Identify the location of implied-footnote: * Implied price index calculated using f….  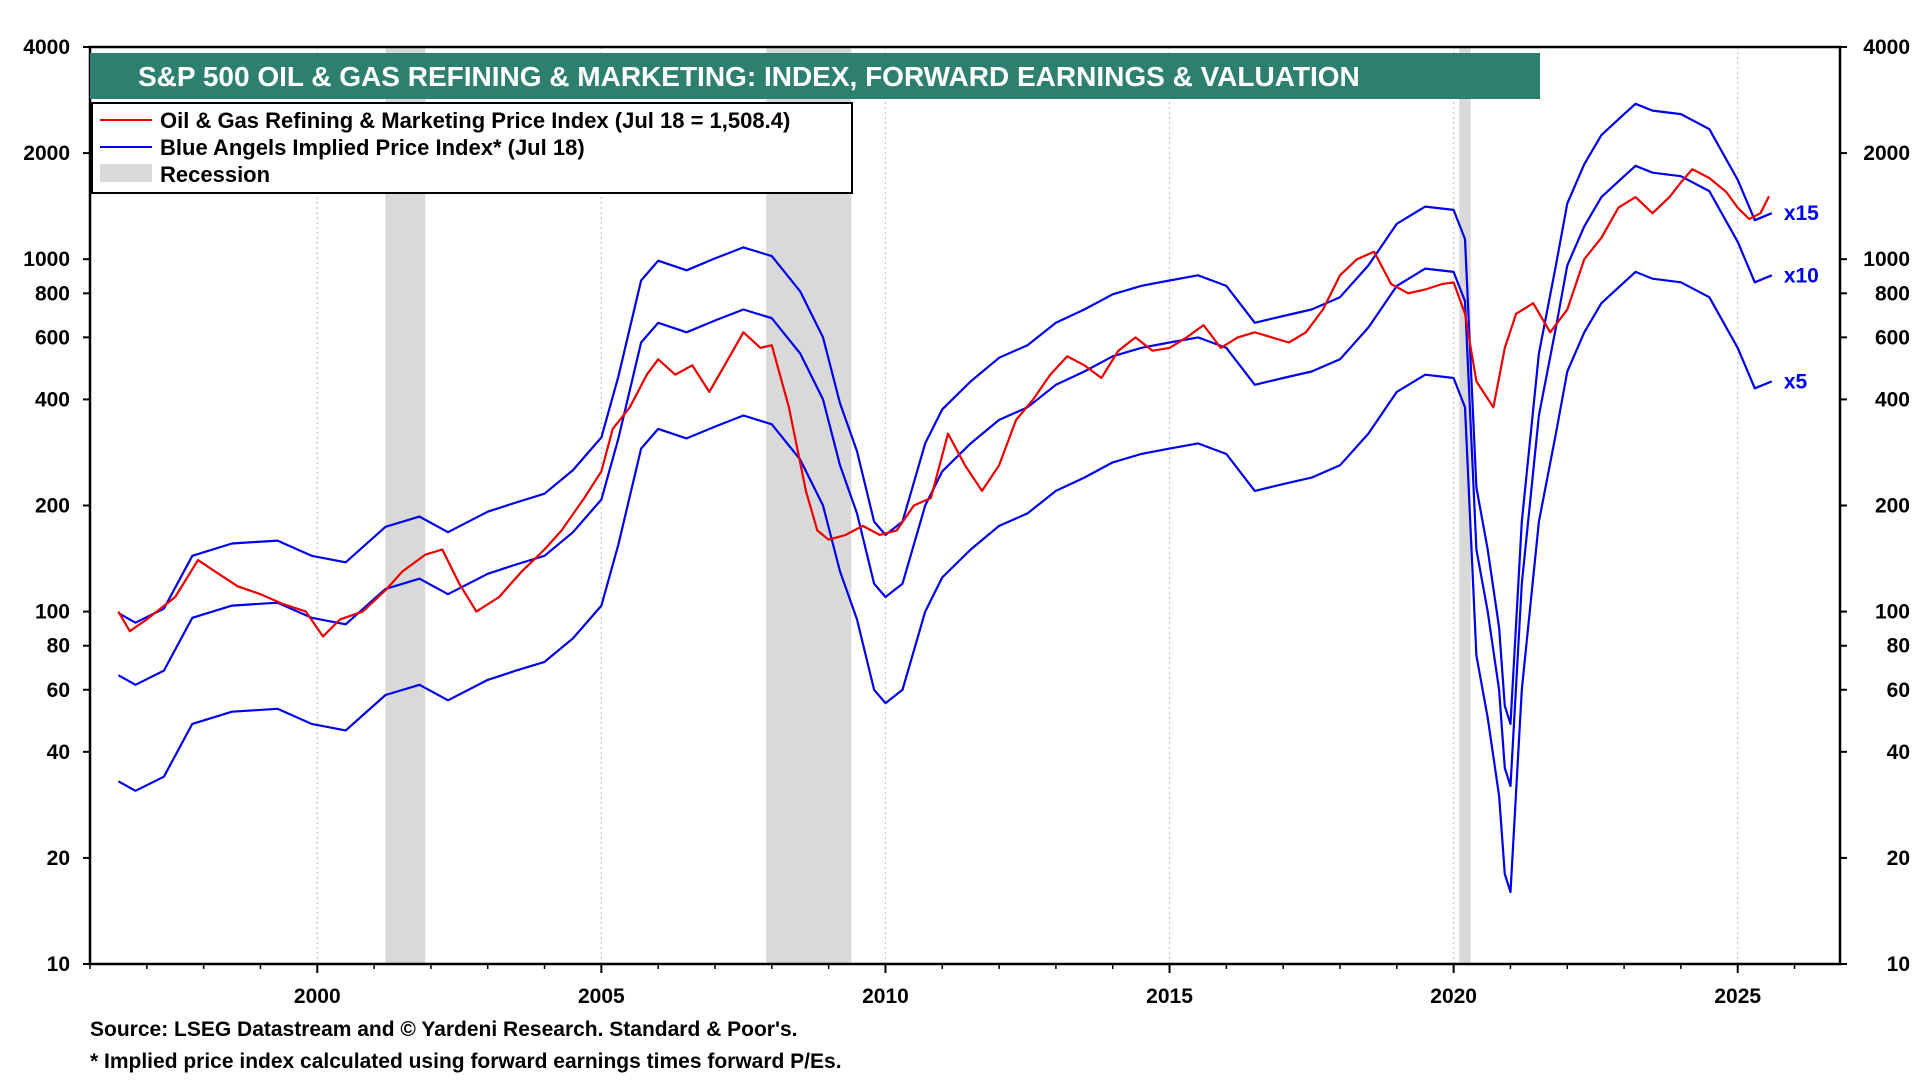
(466, 1061).